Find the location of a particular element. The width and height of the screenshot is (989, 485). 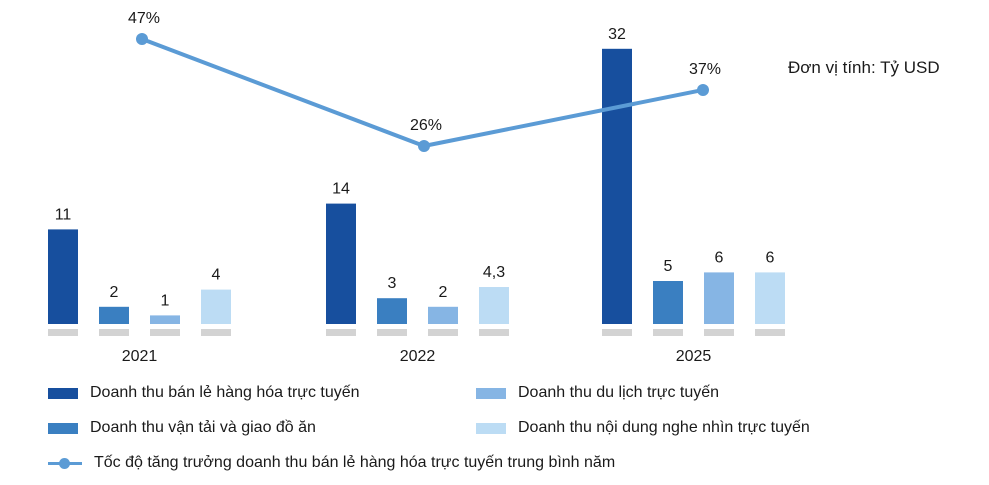

bar-label-2021-s2: 1 is located at coordinates (165, 300).